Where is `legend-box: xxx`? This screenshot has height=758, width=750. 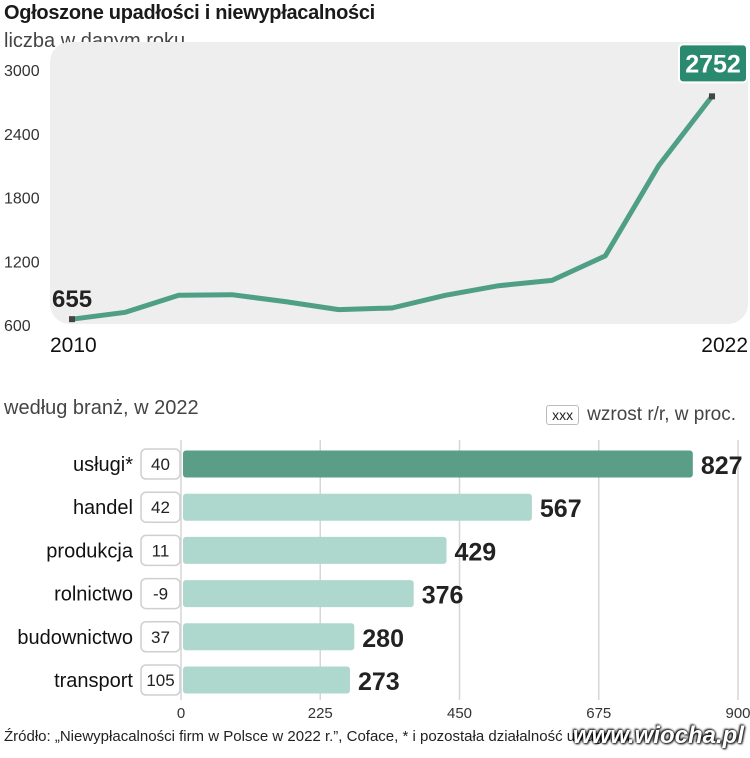
legend-box: xxx is located at coordinates (563, 415).